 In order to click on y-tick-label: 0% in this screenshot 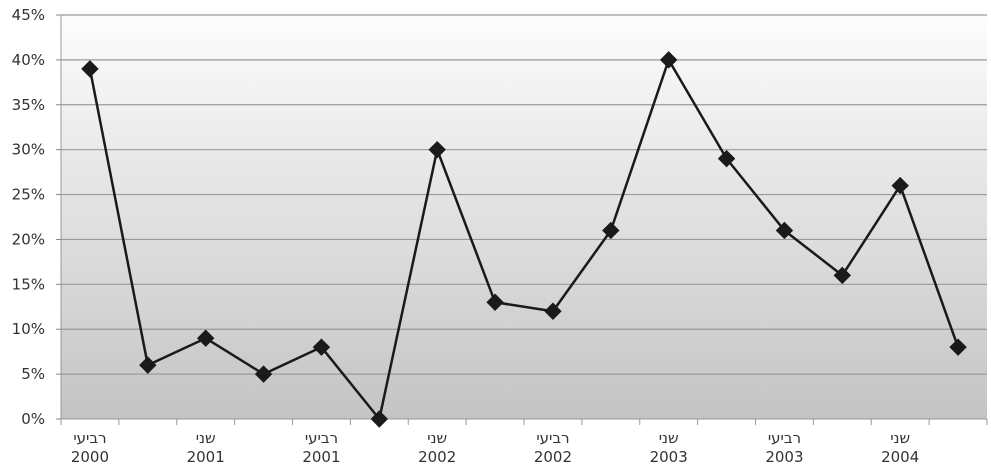, I will do `click(33, 419)`.